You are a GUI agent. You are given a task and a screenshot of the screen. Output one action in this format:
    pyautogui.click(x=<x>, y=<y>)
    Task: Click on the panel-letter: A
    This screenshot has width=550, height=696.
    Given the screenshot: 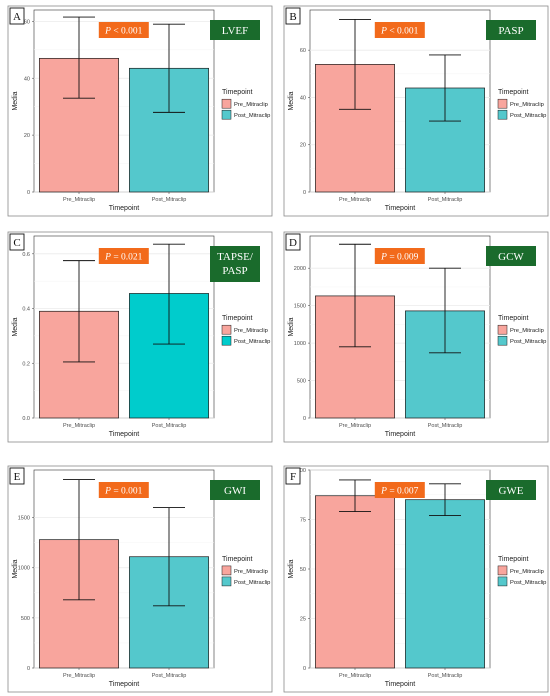 What is the action you would take?
    pyautogui.click(x=17, y=17)
    